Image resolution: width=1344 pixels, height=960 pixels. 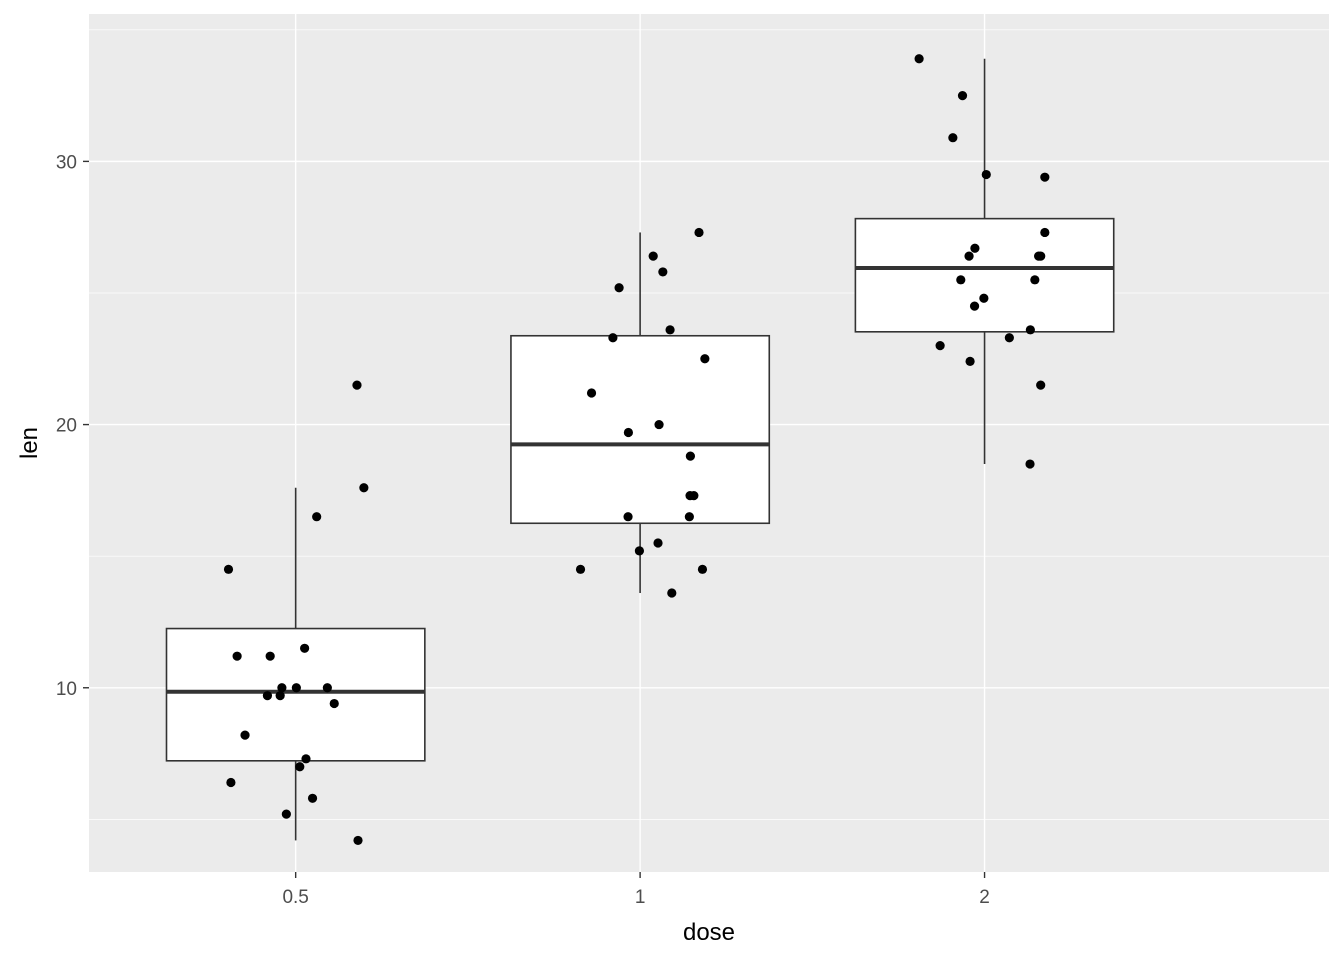 I want to click on x-tick-label: 1, so click(x=640, y=897).